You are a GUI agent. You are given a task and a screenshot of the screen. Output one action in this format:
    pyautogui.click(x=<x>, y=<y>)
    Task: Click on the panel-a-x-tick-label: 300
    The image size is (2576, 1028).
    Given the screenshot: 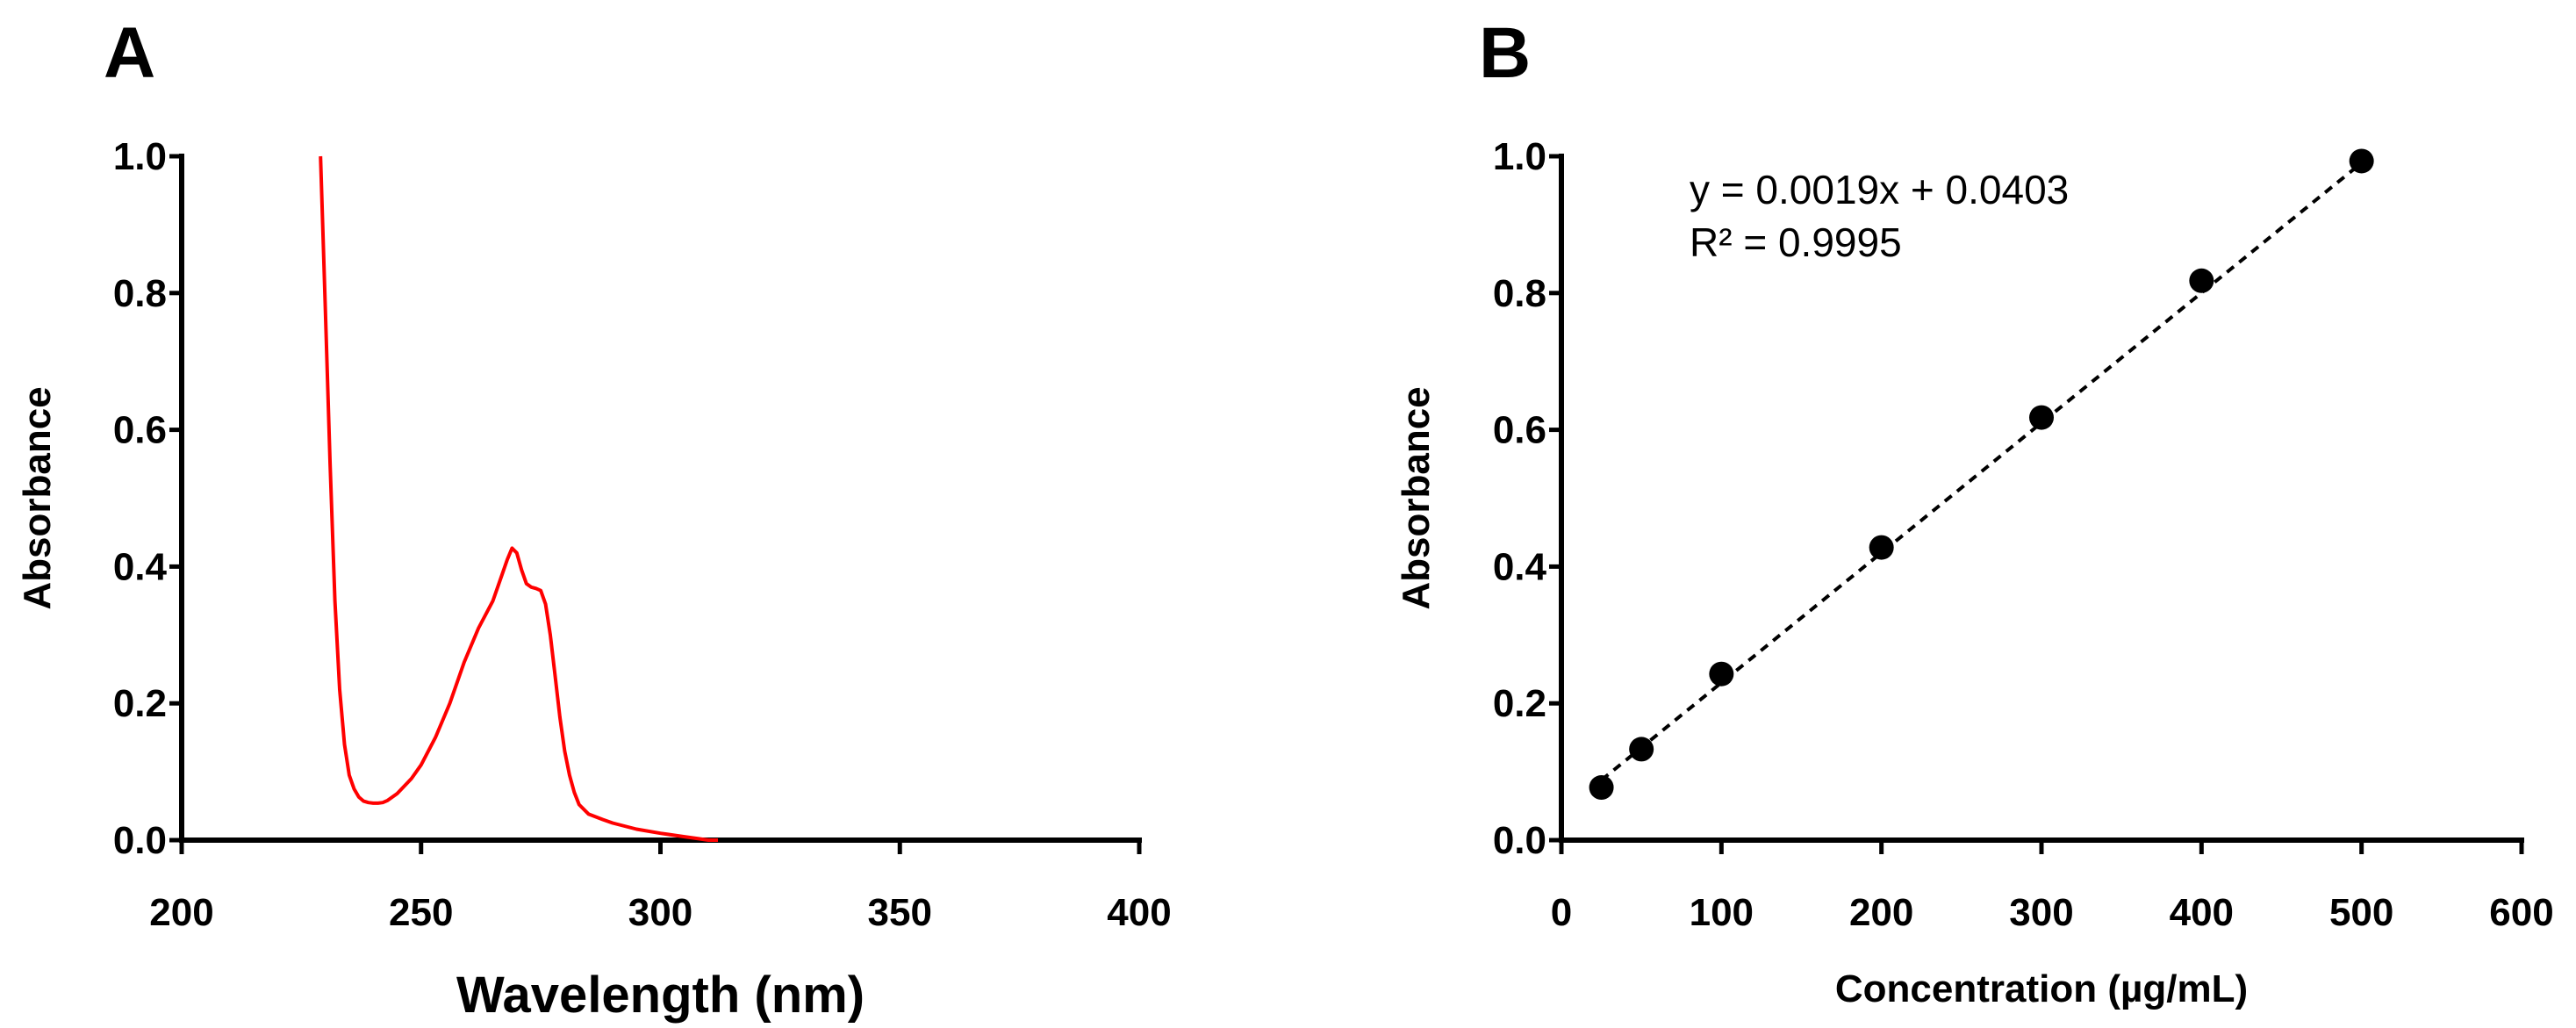 What is the action you would take?
    pyautogui.click(x=660, y=912)
    